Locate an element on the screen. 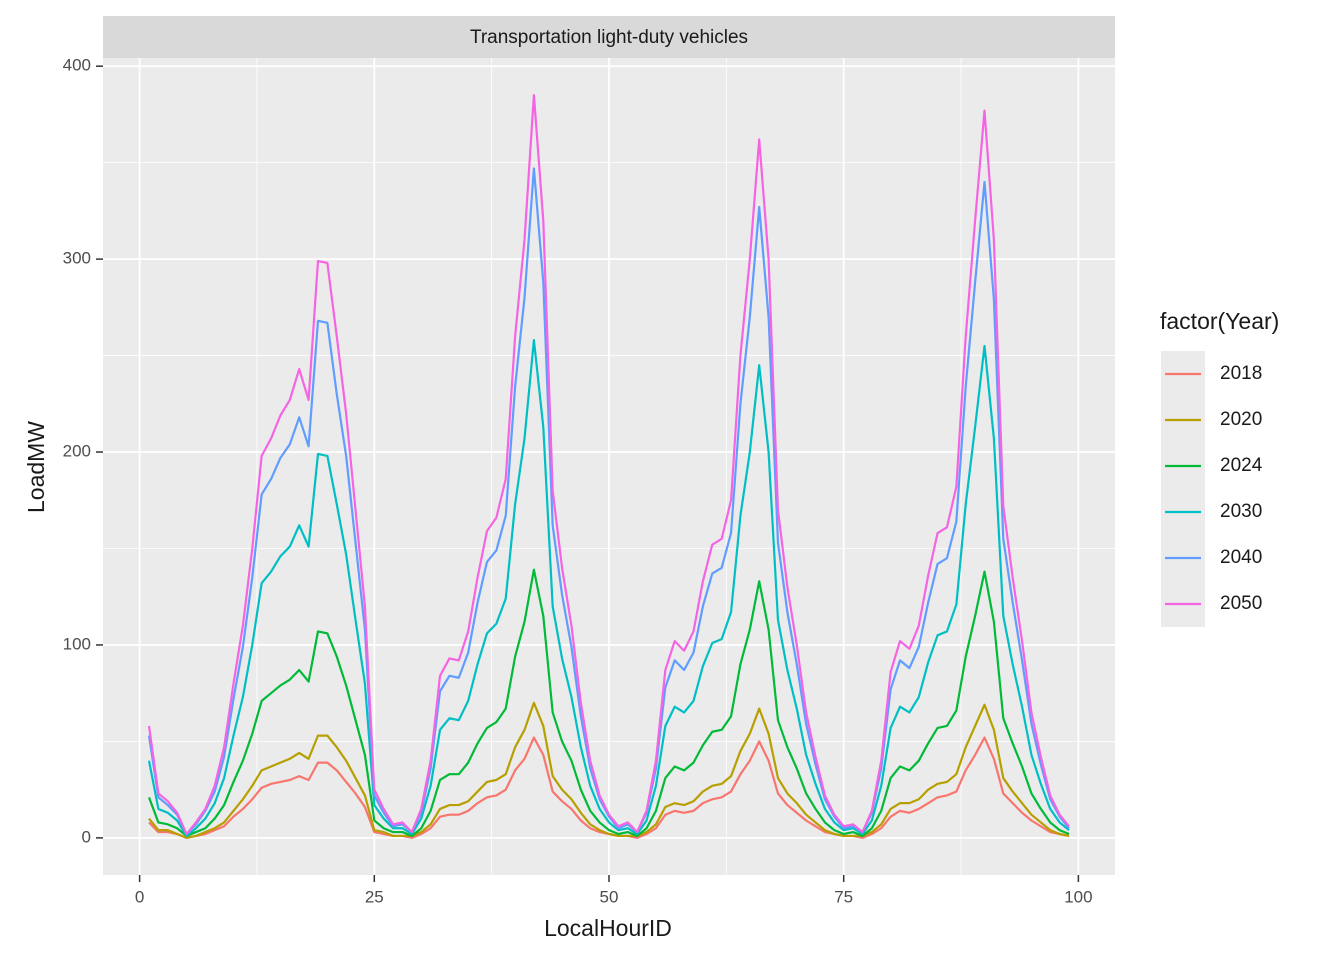 The height and width of the screenshot is (960, 1344). x-axis-title: LocalHourID is located at coordinates (608, 928).